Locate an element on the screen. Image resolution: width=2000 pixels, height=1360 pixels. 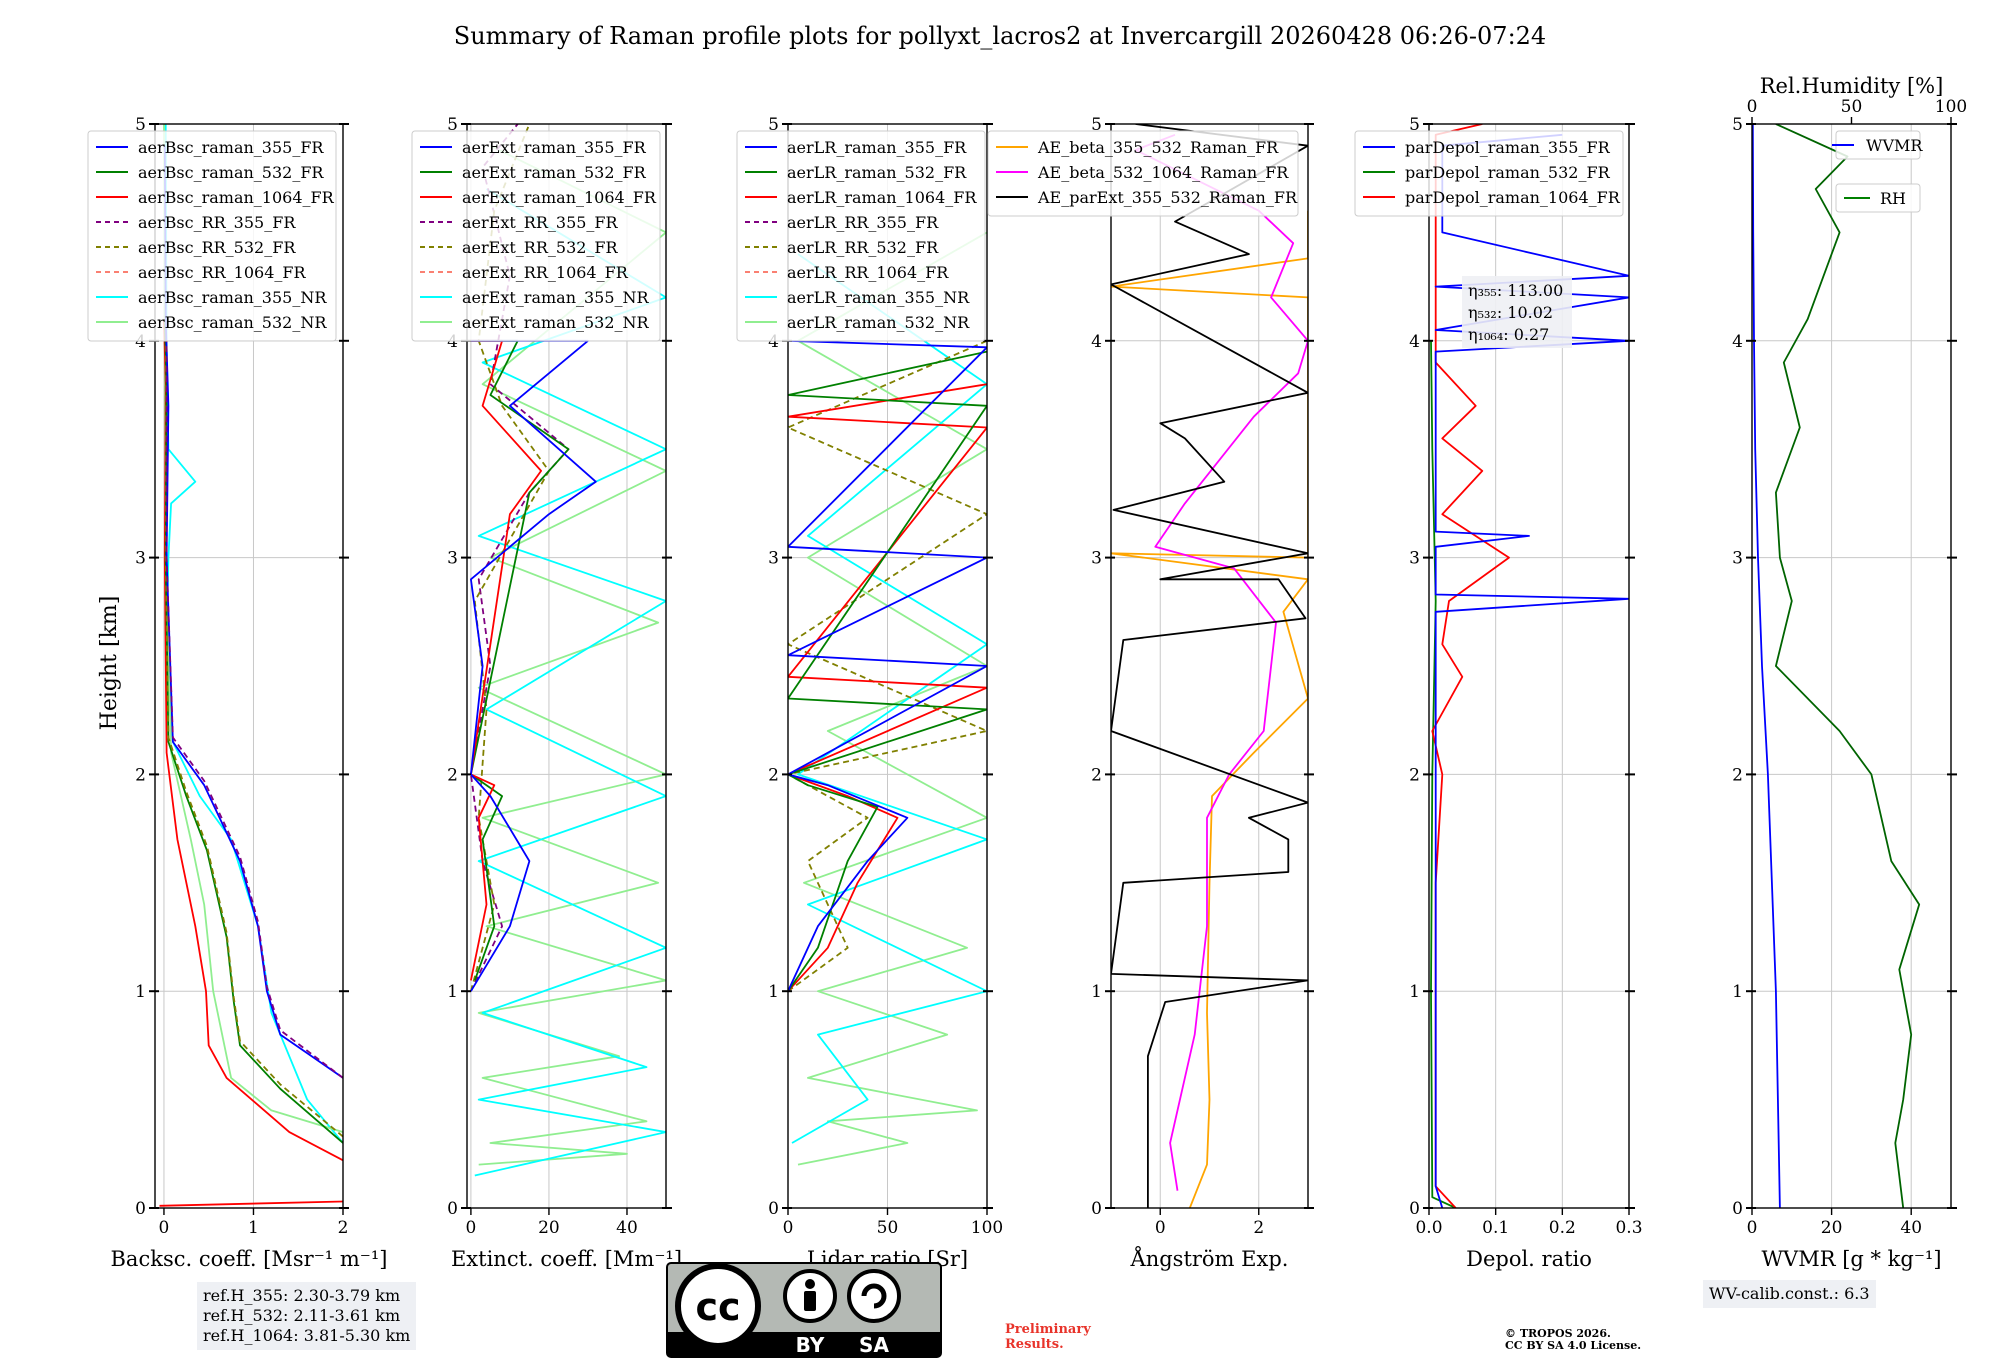
legend-label: aerExt_RR_355_FR is located at coordinates (540, 222).